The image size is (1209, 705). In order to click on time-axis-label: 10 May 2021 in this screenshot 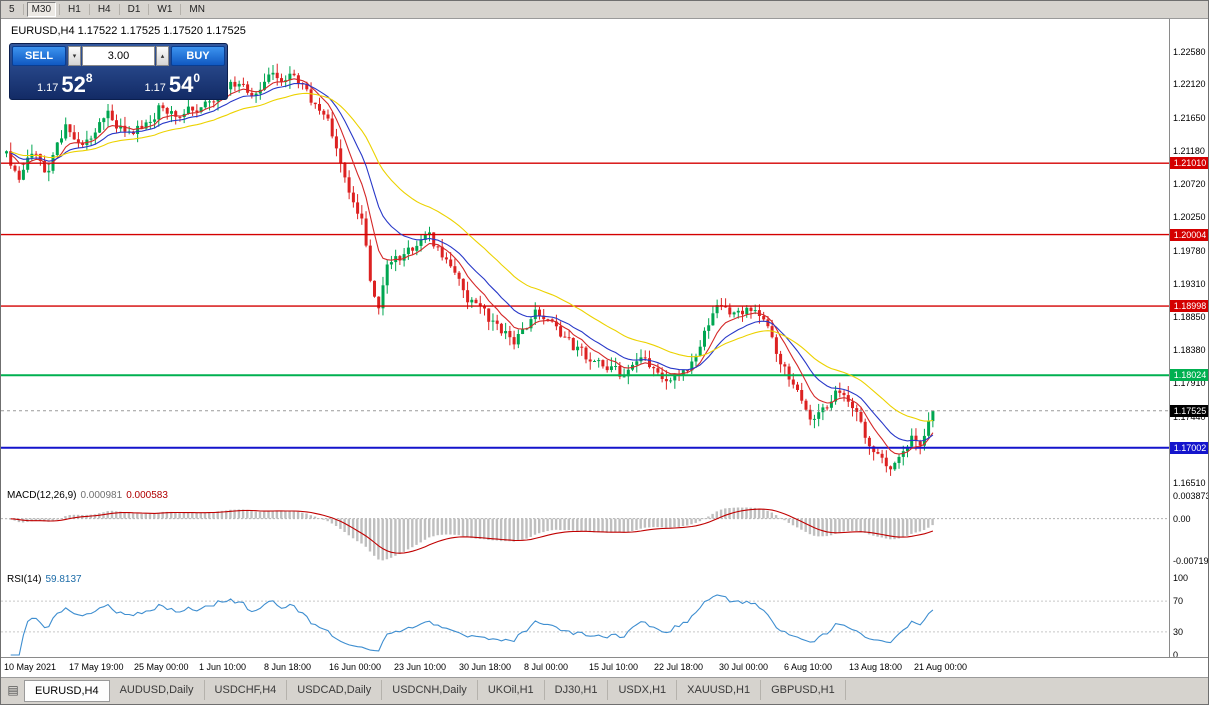, I will do `click(30, 667)`.